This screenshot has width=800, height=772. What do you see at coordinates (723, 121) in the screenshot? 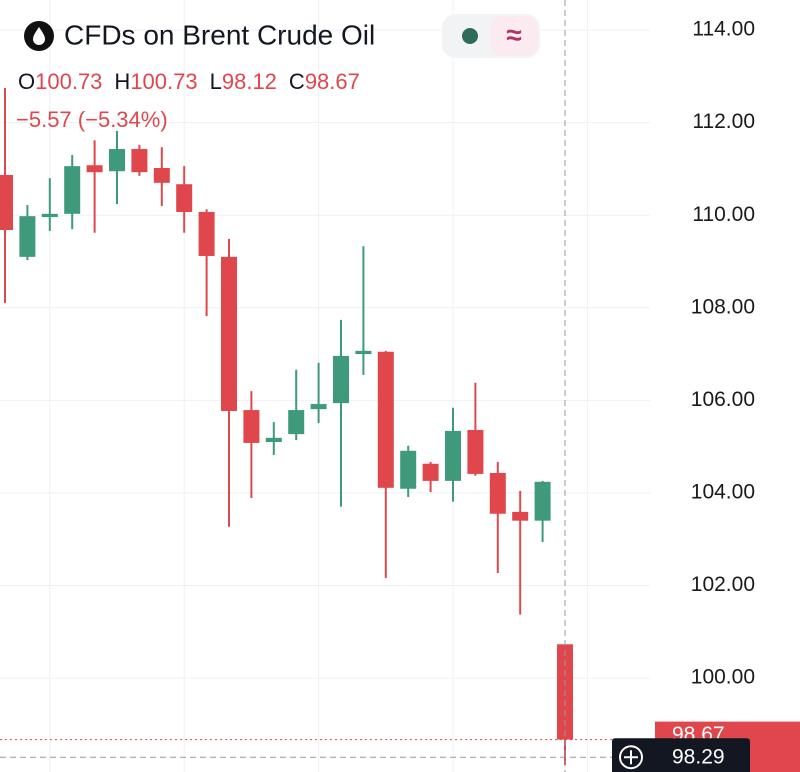
I see `y-tick-label: 112.00` at bounding box center [723, 121].